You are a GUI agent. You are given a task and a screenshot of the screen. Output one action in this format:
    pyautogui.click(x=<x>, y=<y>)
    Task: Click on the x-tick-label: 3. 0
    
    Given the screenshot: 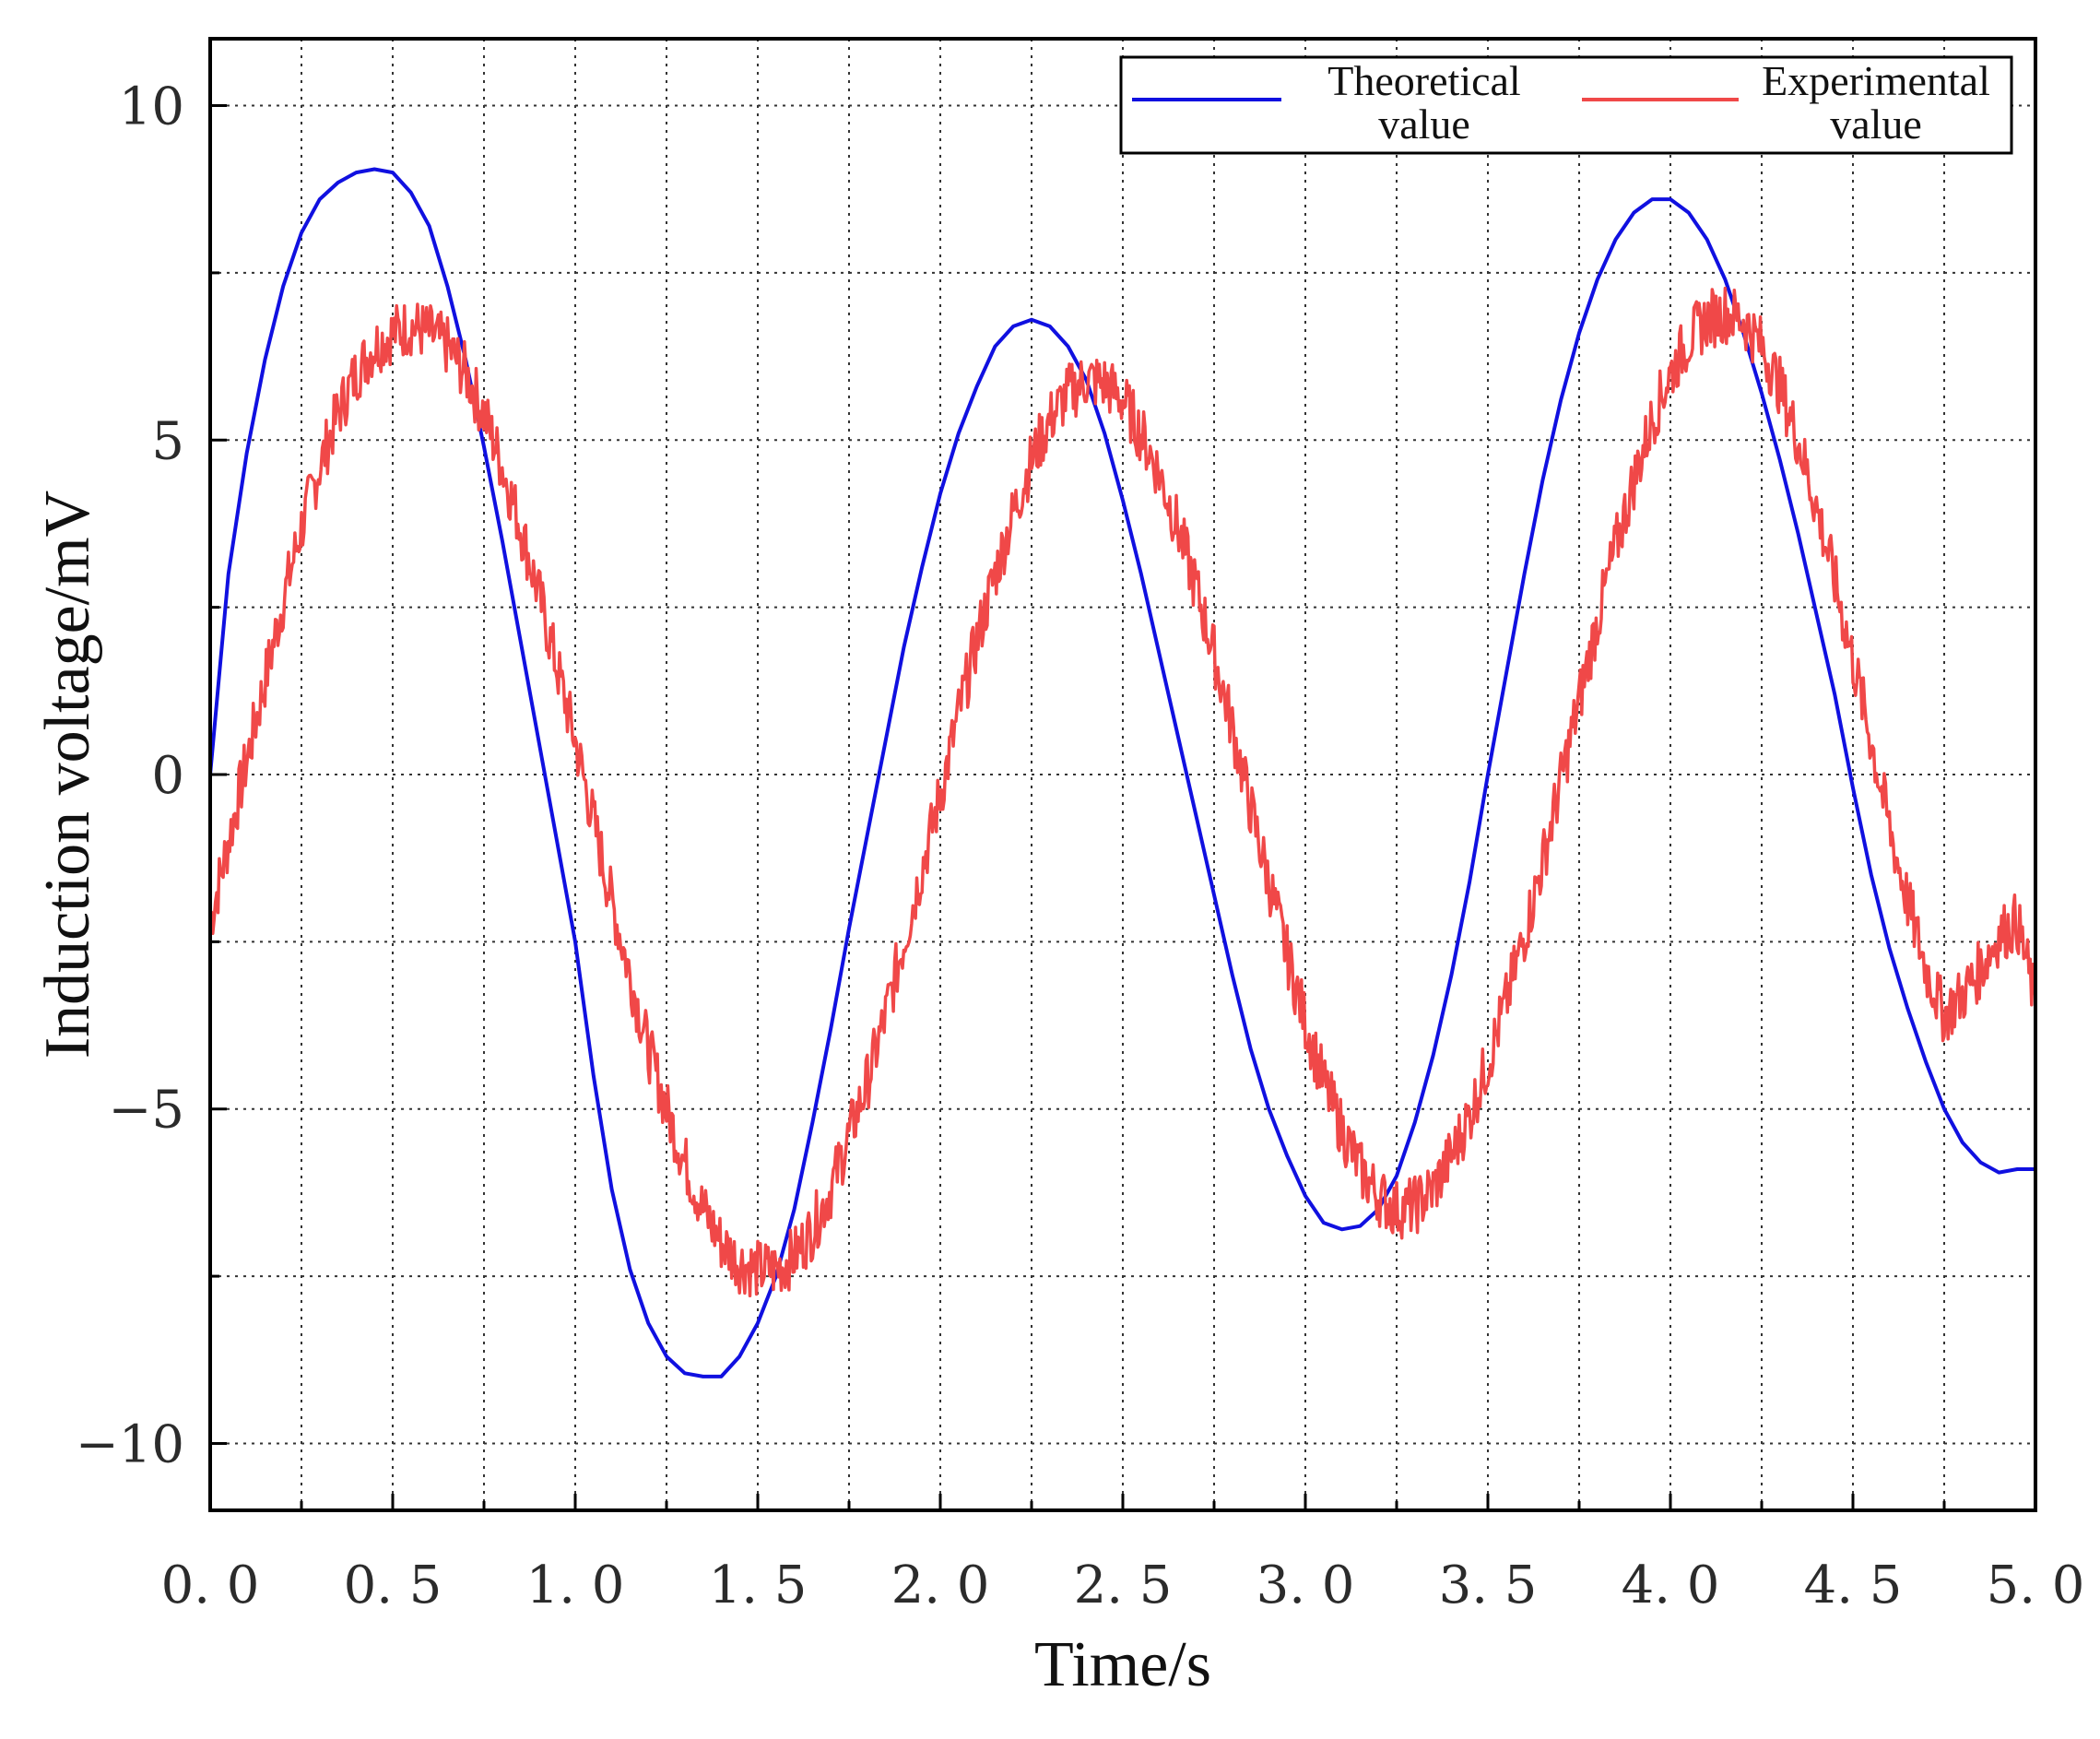 What is the action you would take?
    pyautogui.click(x=1306, y=1585)
    